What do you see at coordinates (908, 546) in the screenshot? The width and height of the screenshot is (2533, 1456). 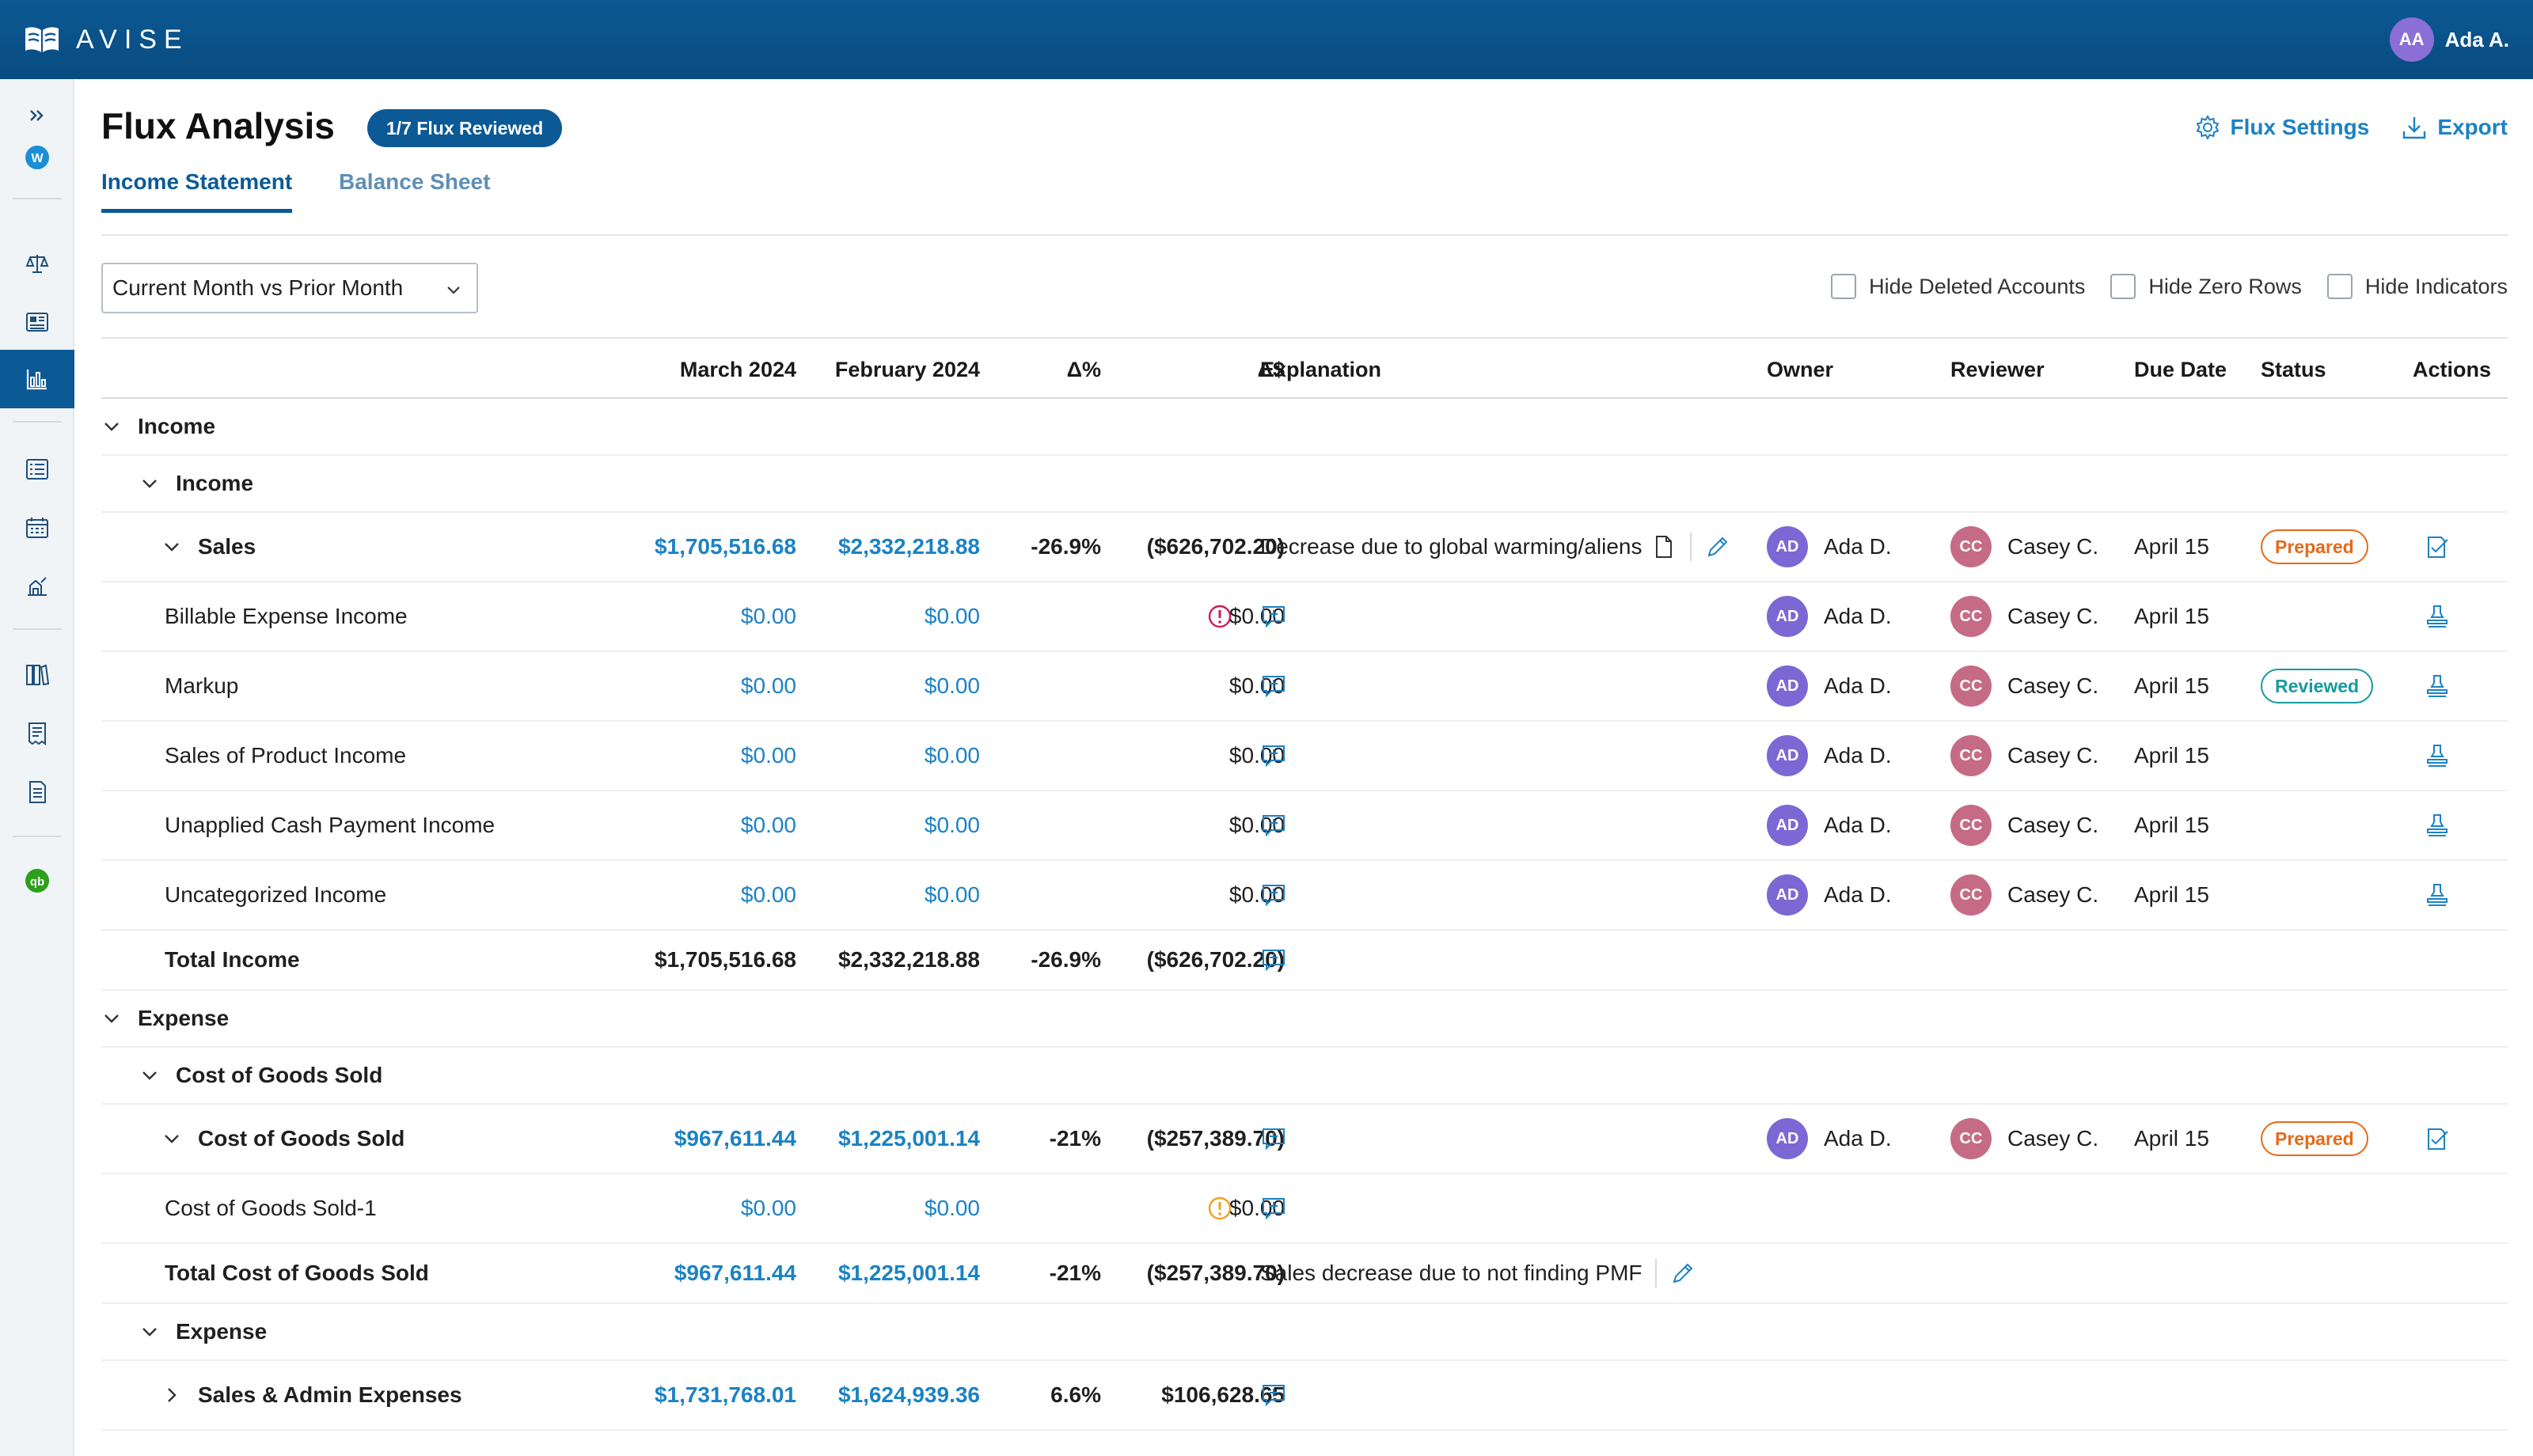 I see `prior-period-value: $2,332,218.88` at bounding box center [908, 546].